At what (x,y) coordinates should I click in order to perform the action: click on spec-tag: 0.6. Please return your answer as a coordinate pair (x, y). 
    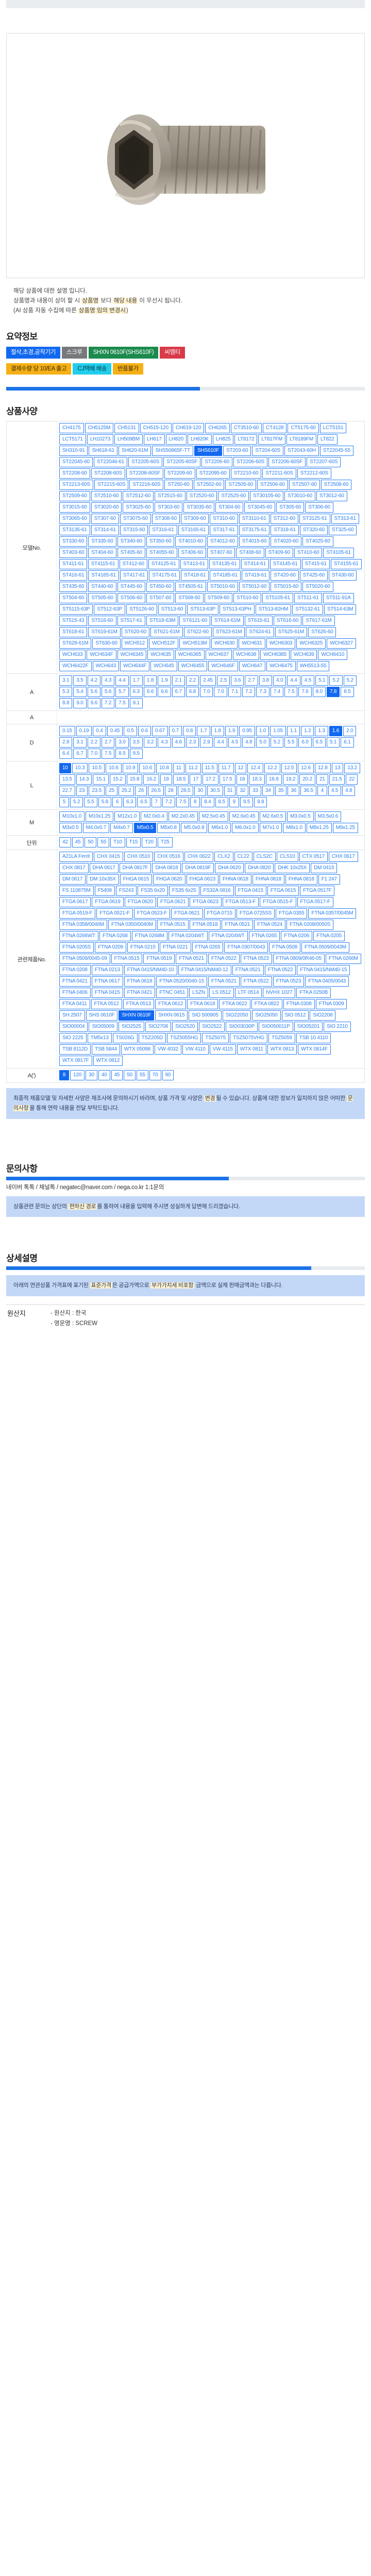
    Looking at the image, I should click on (144, 731).